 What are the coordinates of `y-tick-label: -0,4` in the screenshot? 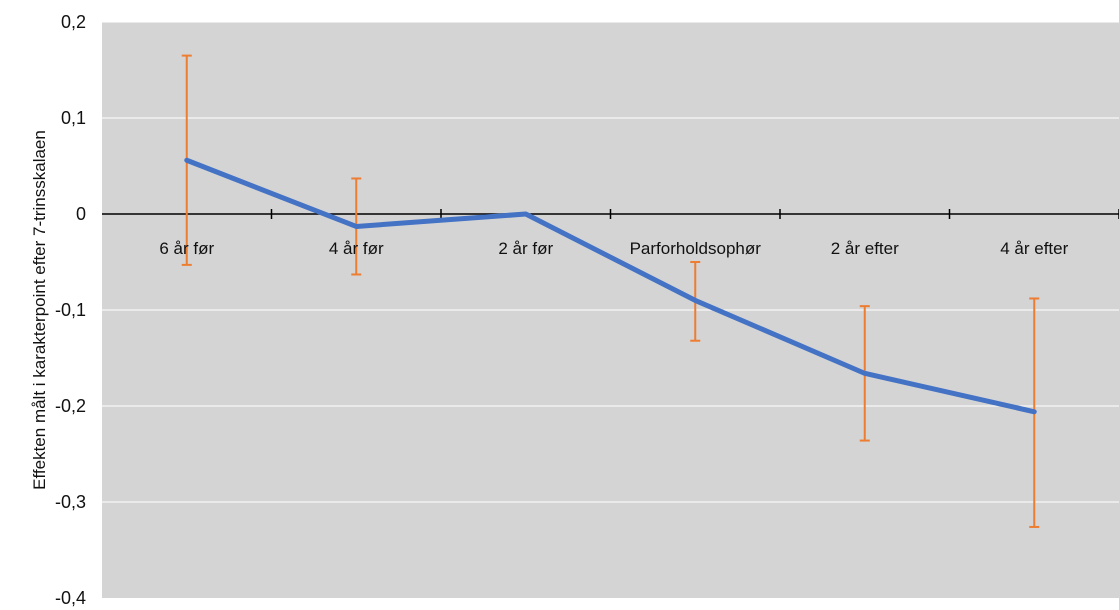 It's located at (70, 598).